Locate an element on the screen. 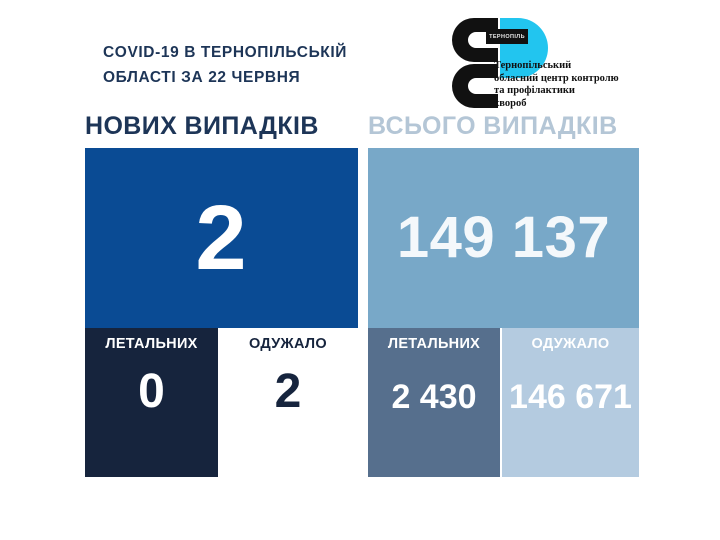 The image size is (720, 540). new-cases-main-panel: 2 is located at coordinates (221, 238).